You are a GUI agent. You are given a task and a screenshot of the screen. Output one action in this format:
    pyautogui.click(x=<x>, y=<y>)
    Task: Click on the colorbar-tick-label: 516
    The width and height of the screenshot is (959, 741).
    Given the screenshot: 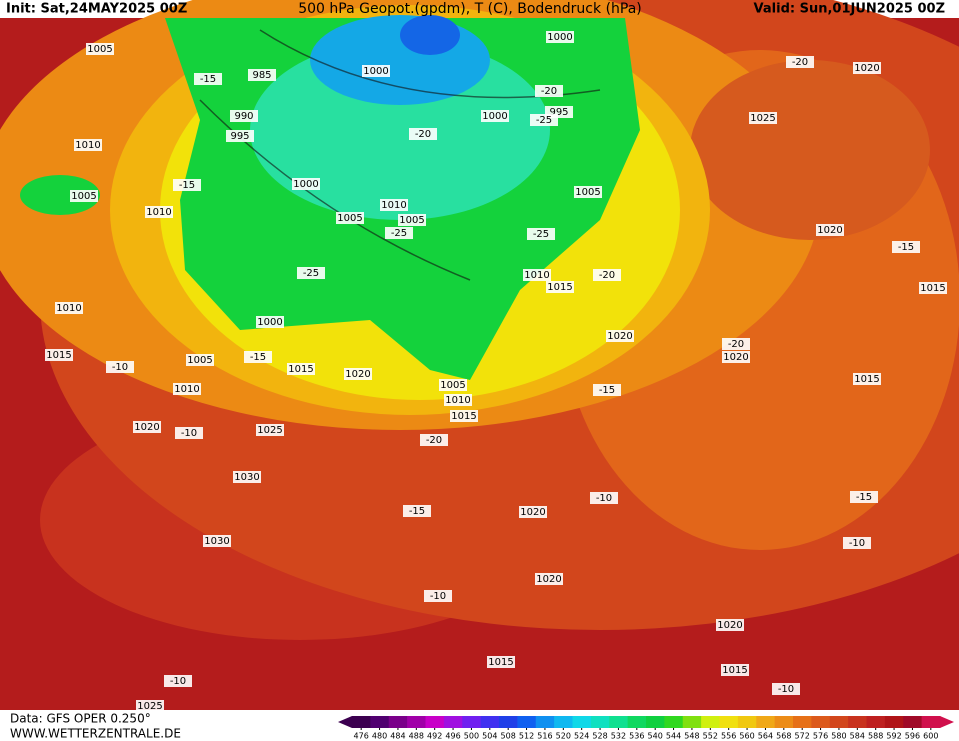 What is the action you would take?
    pyautogui.click(x=544, y=736)
    